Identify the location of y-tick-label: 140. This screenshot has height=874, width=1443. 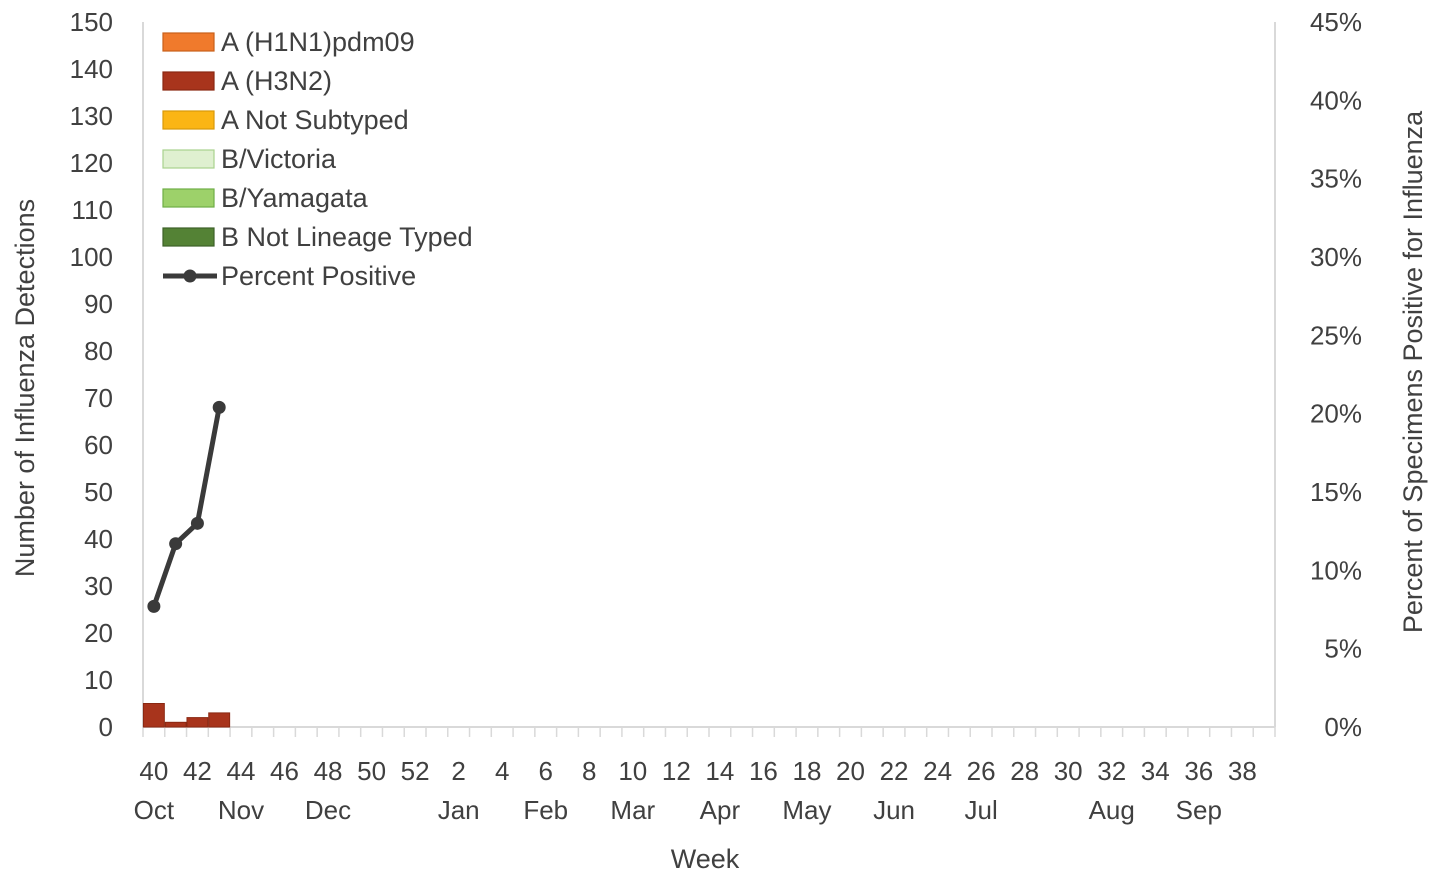
(91, 69).